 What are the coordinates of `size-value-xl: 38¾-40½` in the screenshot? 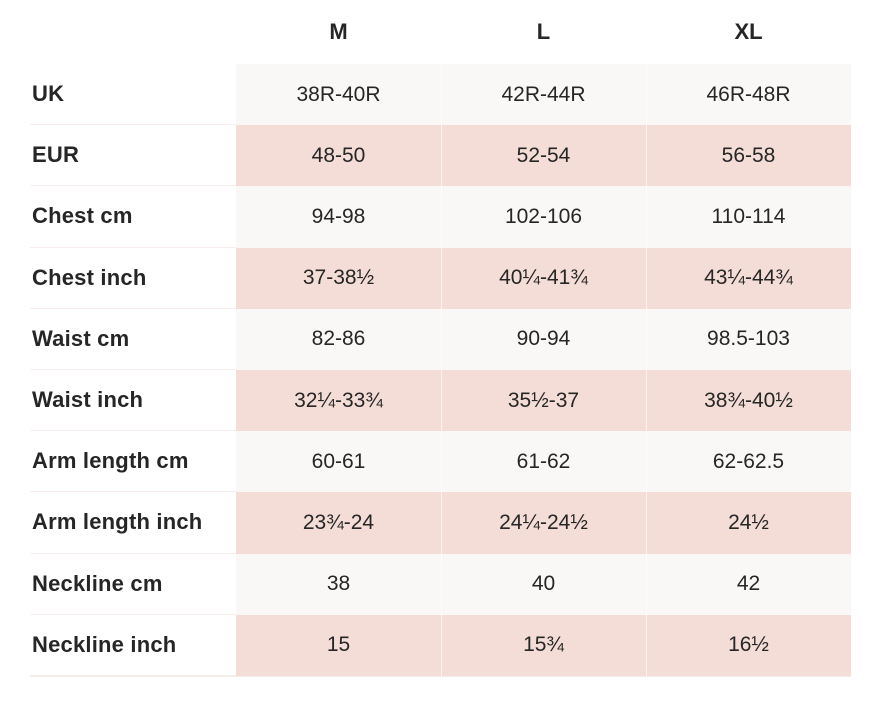 It's located at (748, 400).